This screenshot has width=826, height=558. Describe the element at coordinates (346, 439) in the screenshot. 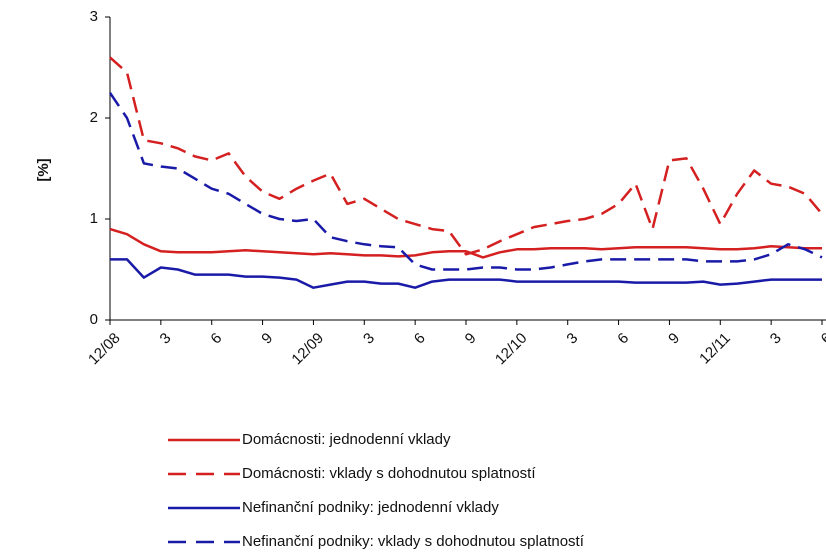

I see `legend-label: Domácnosti: jednodenní vklady` at that location.